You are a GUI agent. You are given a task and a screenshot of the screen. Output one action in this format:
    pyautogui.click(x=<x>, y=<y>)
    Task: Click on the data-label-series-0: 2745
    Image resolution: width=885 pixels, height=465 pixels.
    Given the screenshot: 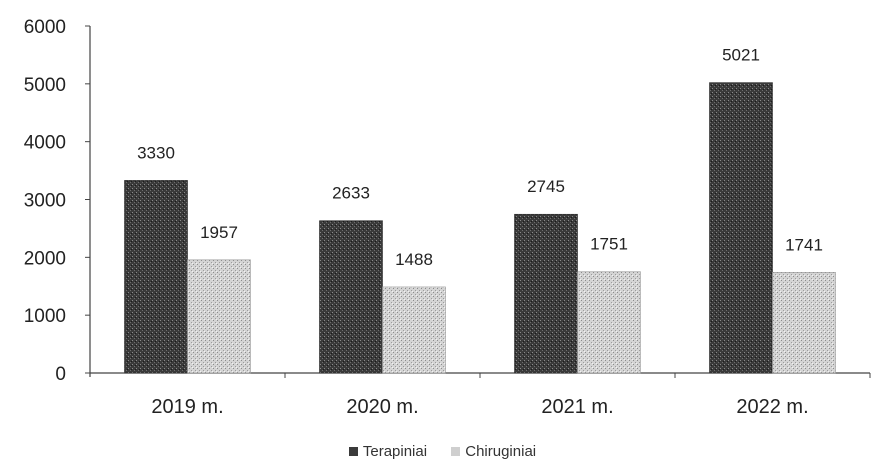 What is the action you would take?
    pyautogui.click(x=546, y=186)
    